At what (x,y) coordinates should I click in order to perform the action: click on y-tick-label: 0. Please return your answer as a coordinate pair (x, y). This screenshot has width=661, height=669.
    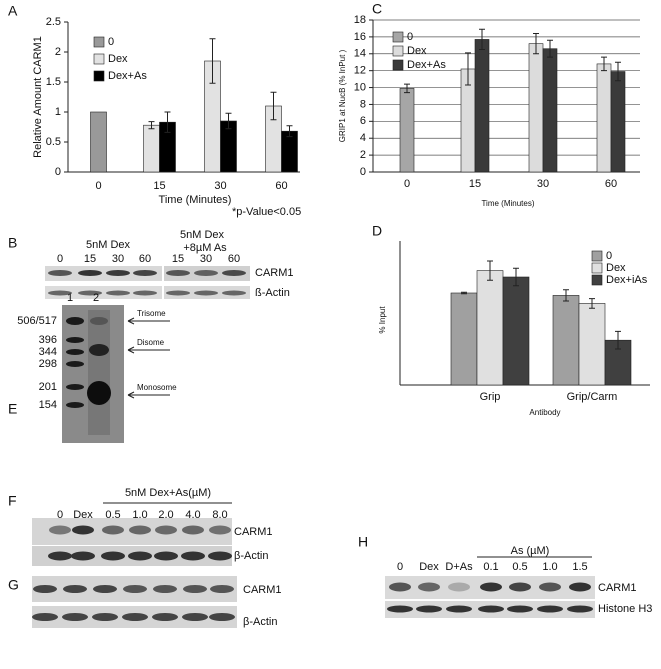
    Looking at the image, I should click on (363, 172).